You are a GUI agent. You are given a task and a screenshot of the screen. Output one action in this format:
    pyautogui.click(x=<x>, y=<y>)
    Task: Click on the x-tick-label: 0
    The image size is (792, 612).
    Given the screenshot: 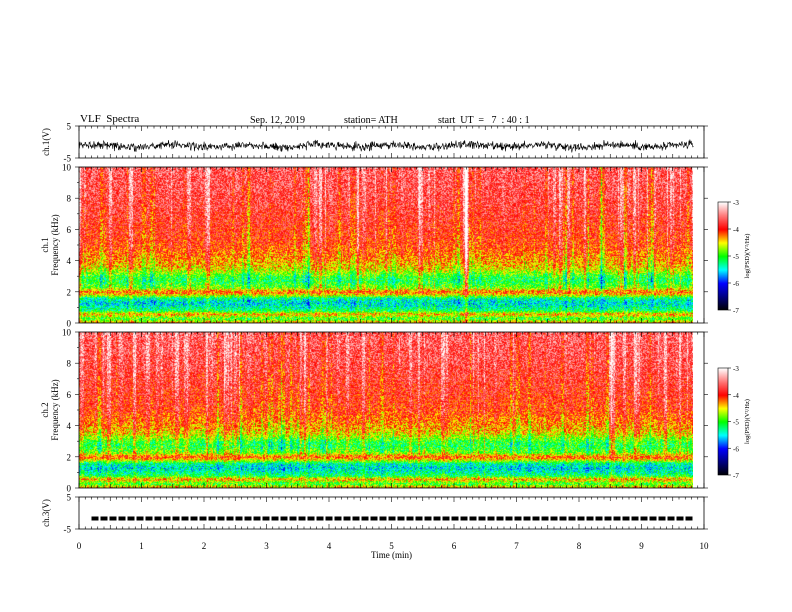 What is the action you would take?
    pyautogui.click(x=79, y=546)
    